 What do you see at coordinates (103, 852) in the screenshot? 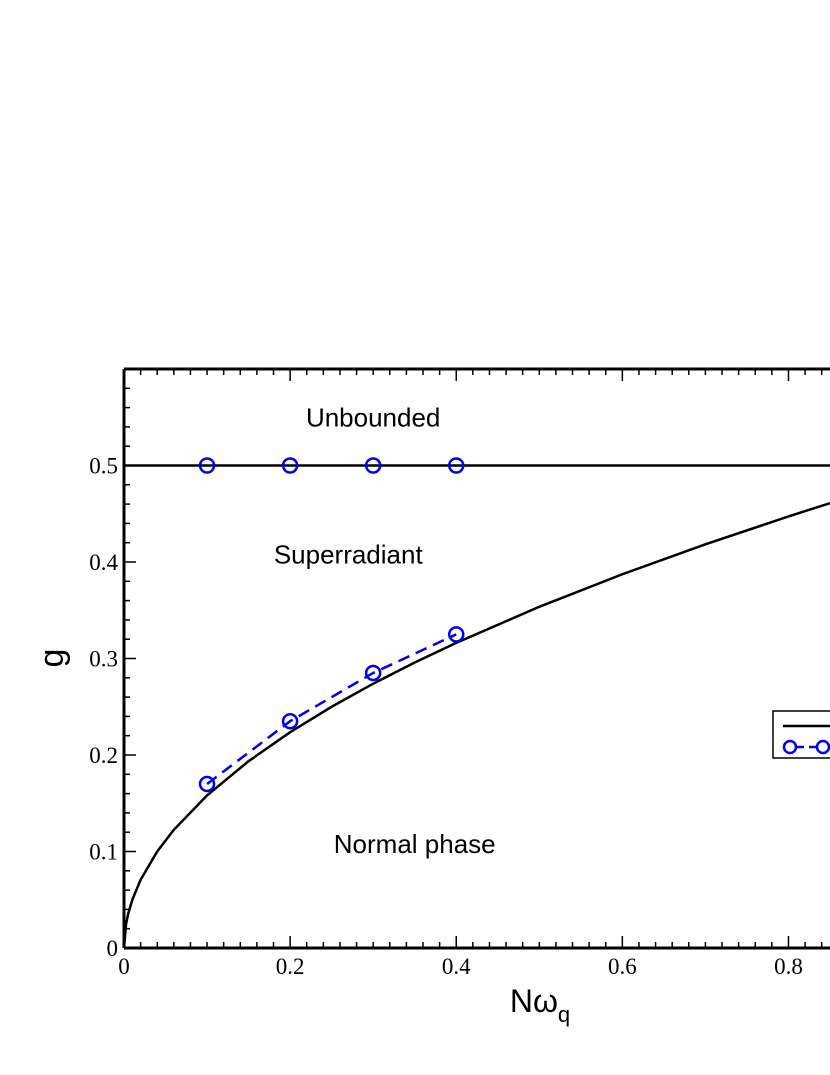
I see `y-tick-label-1: 0.1` at bounding box center [103, 852].